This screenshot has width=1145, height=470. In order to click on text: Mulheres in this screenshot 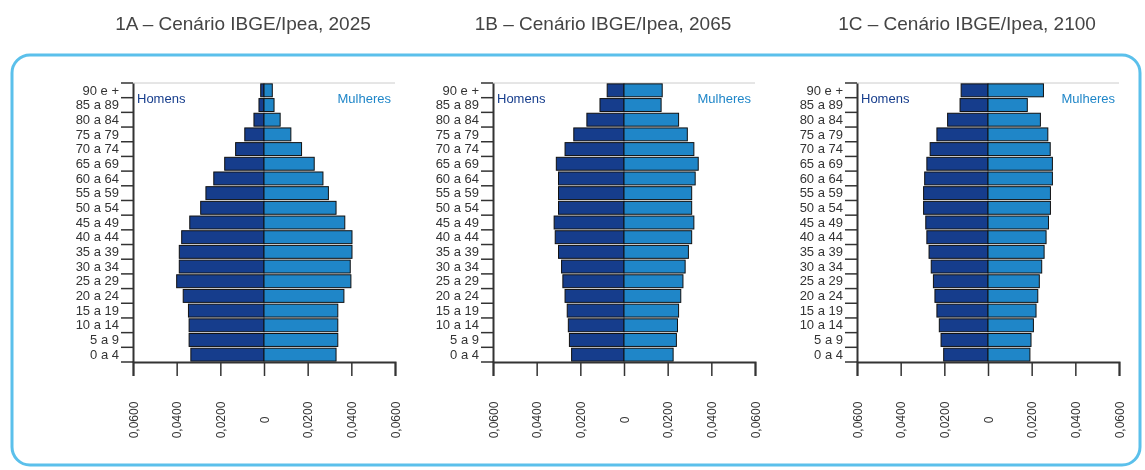, I will do `click(364, 98)`.